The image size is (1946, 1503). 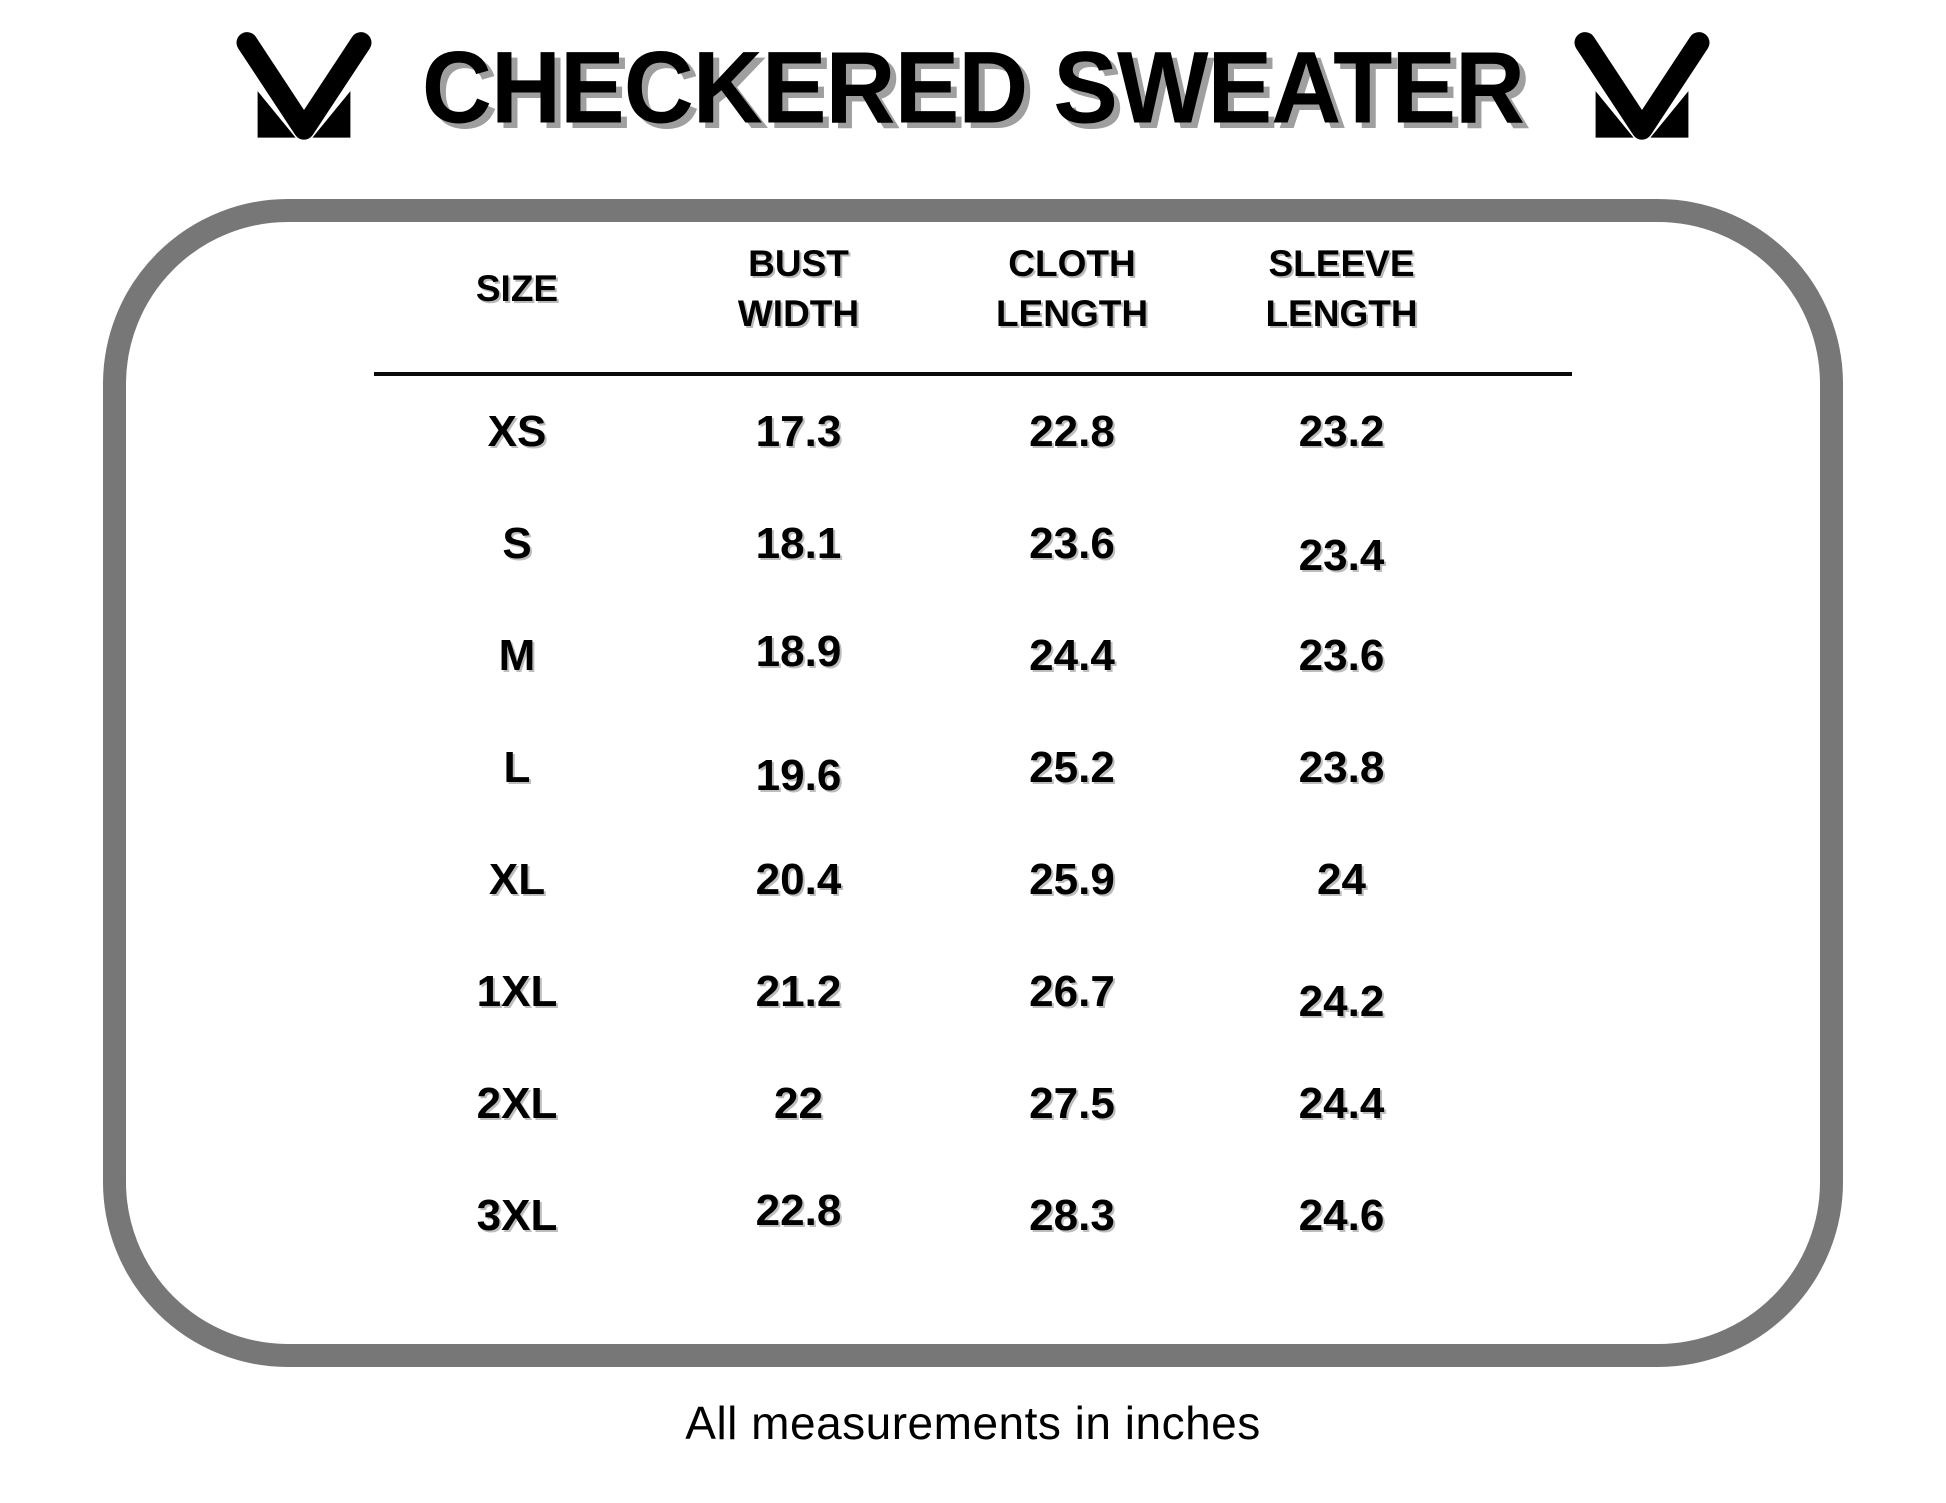 I want to click on page-title: CHECKERED SWEATER, so click(x=973, y=87).